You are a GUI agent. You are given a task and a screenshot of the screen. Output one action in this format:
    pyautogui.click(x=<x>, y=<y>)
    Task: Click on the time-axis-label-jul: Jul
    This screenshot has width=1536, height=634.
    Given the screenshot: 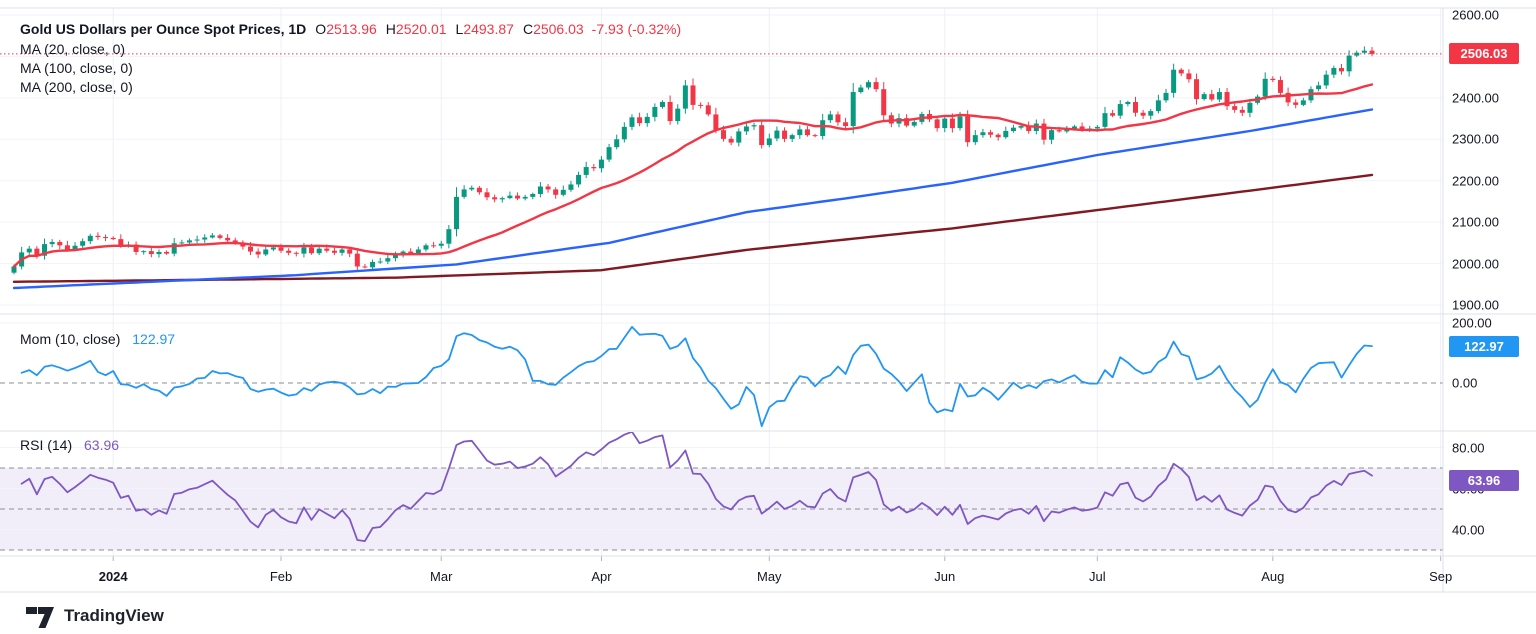 What is the action you would take?
    pyautogui.click(x=1097, y=576)
    